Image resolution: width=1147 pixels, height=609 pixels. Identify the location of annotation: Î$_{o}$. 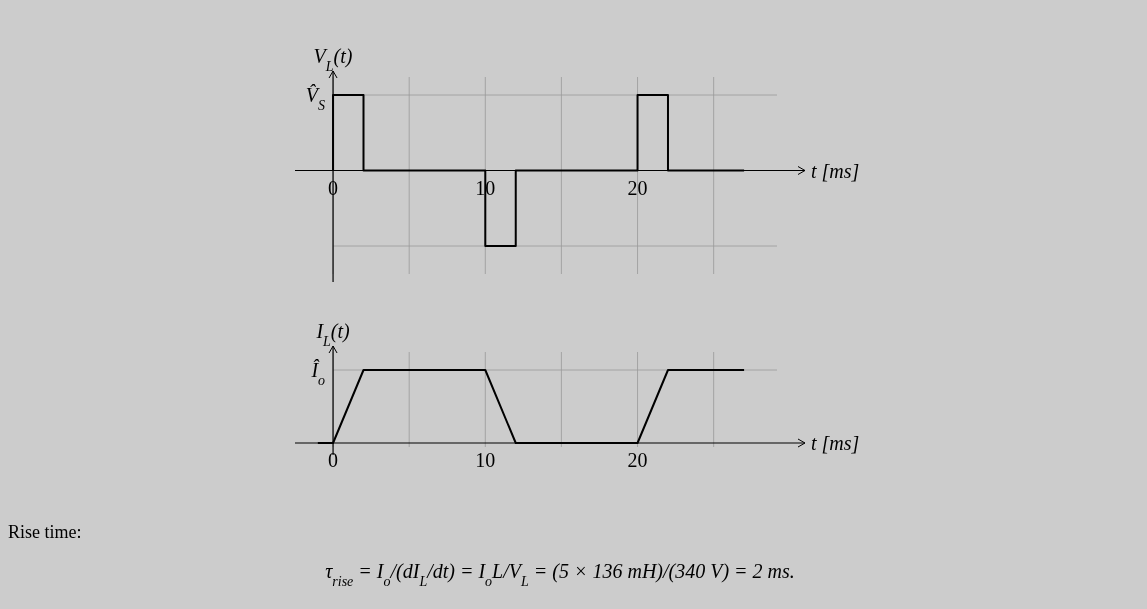
(318, 373).